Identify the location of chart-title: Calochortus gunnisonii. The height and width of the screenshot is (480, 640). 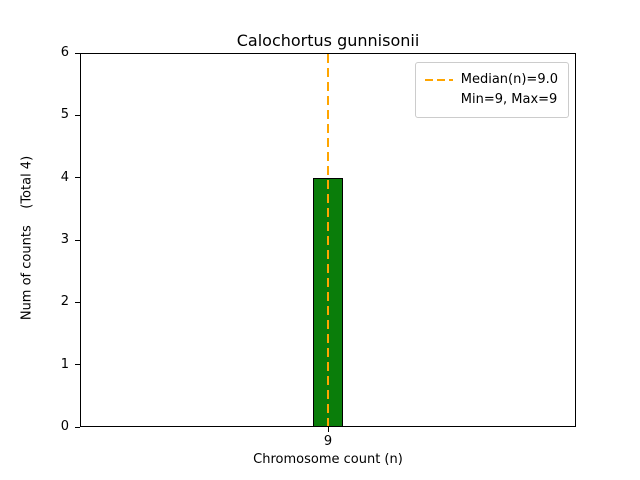
(328, 40).